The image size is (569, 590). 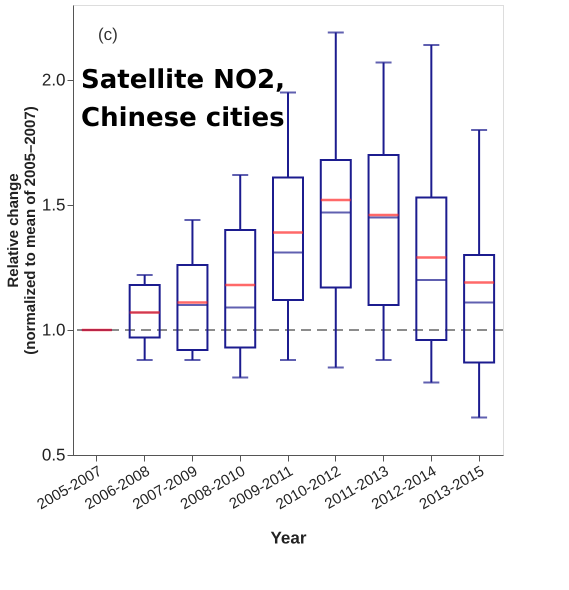 I want to click on y-tick-label: 2.0, so click(x=54, y=80).